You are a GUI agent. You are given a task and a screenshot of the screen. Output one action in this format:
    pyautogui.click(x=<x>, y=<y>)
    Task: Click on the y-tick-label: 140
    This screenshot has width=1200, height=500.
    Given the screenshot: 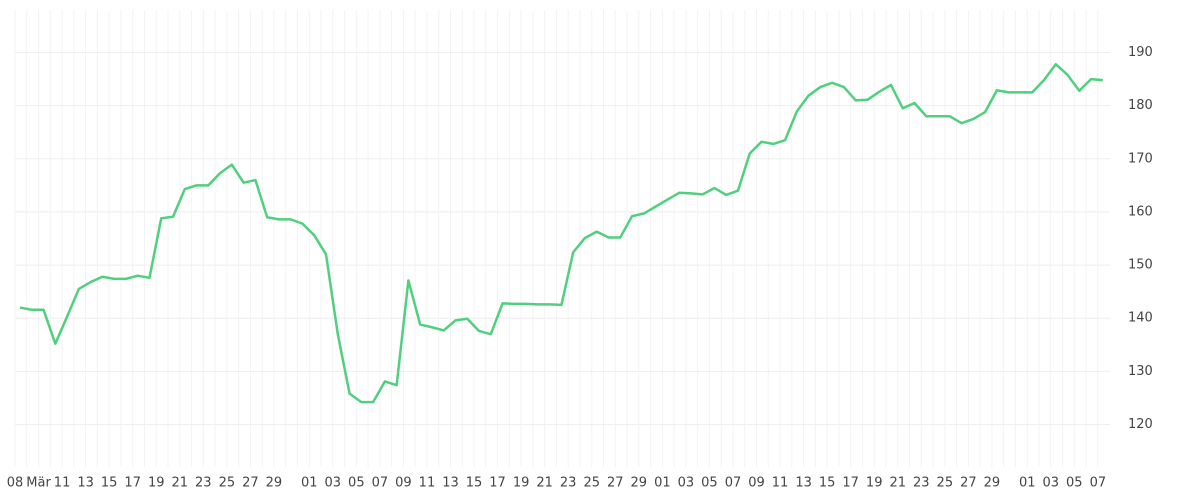 What is the action you would take?
    pyautogui.click(x=1140, y=318)
    